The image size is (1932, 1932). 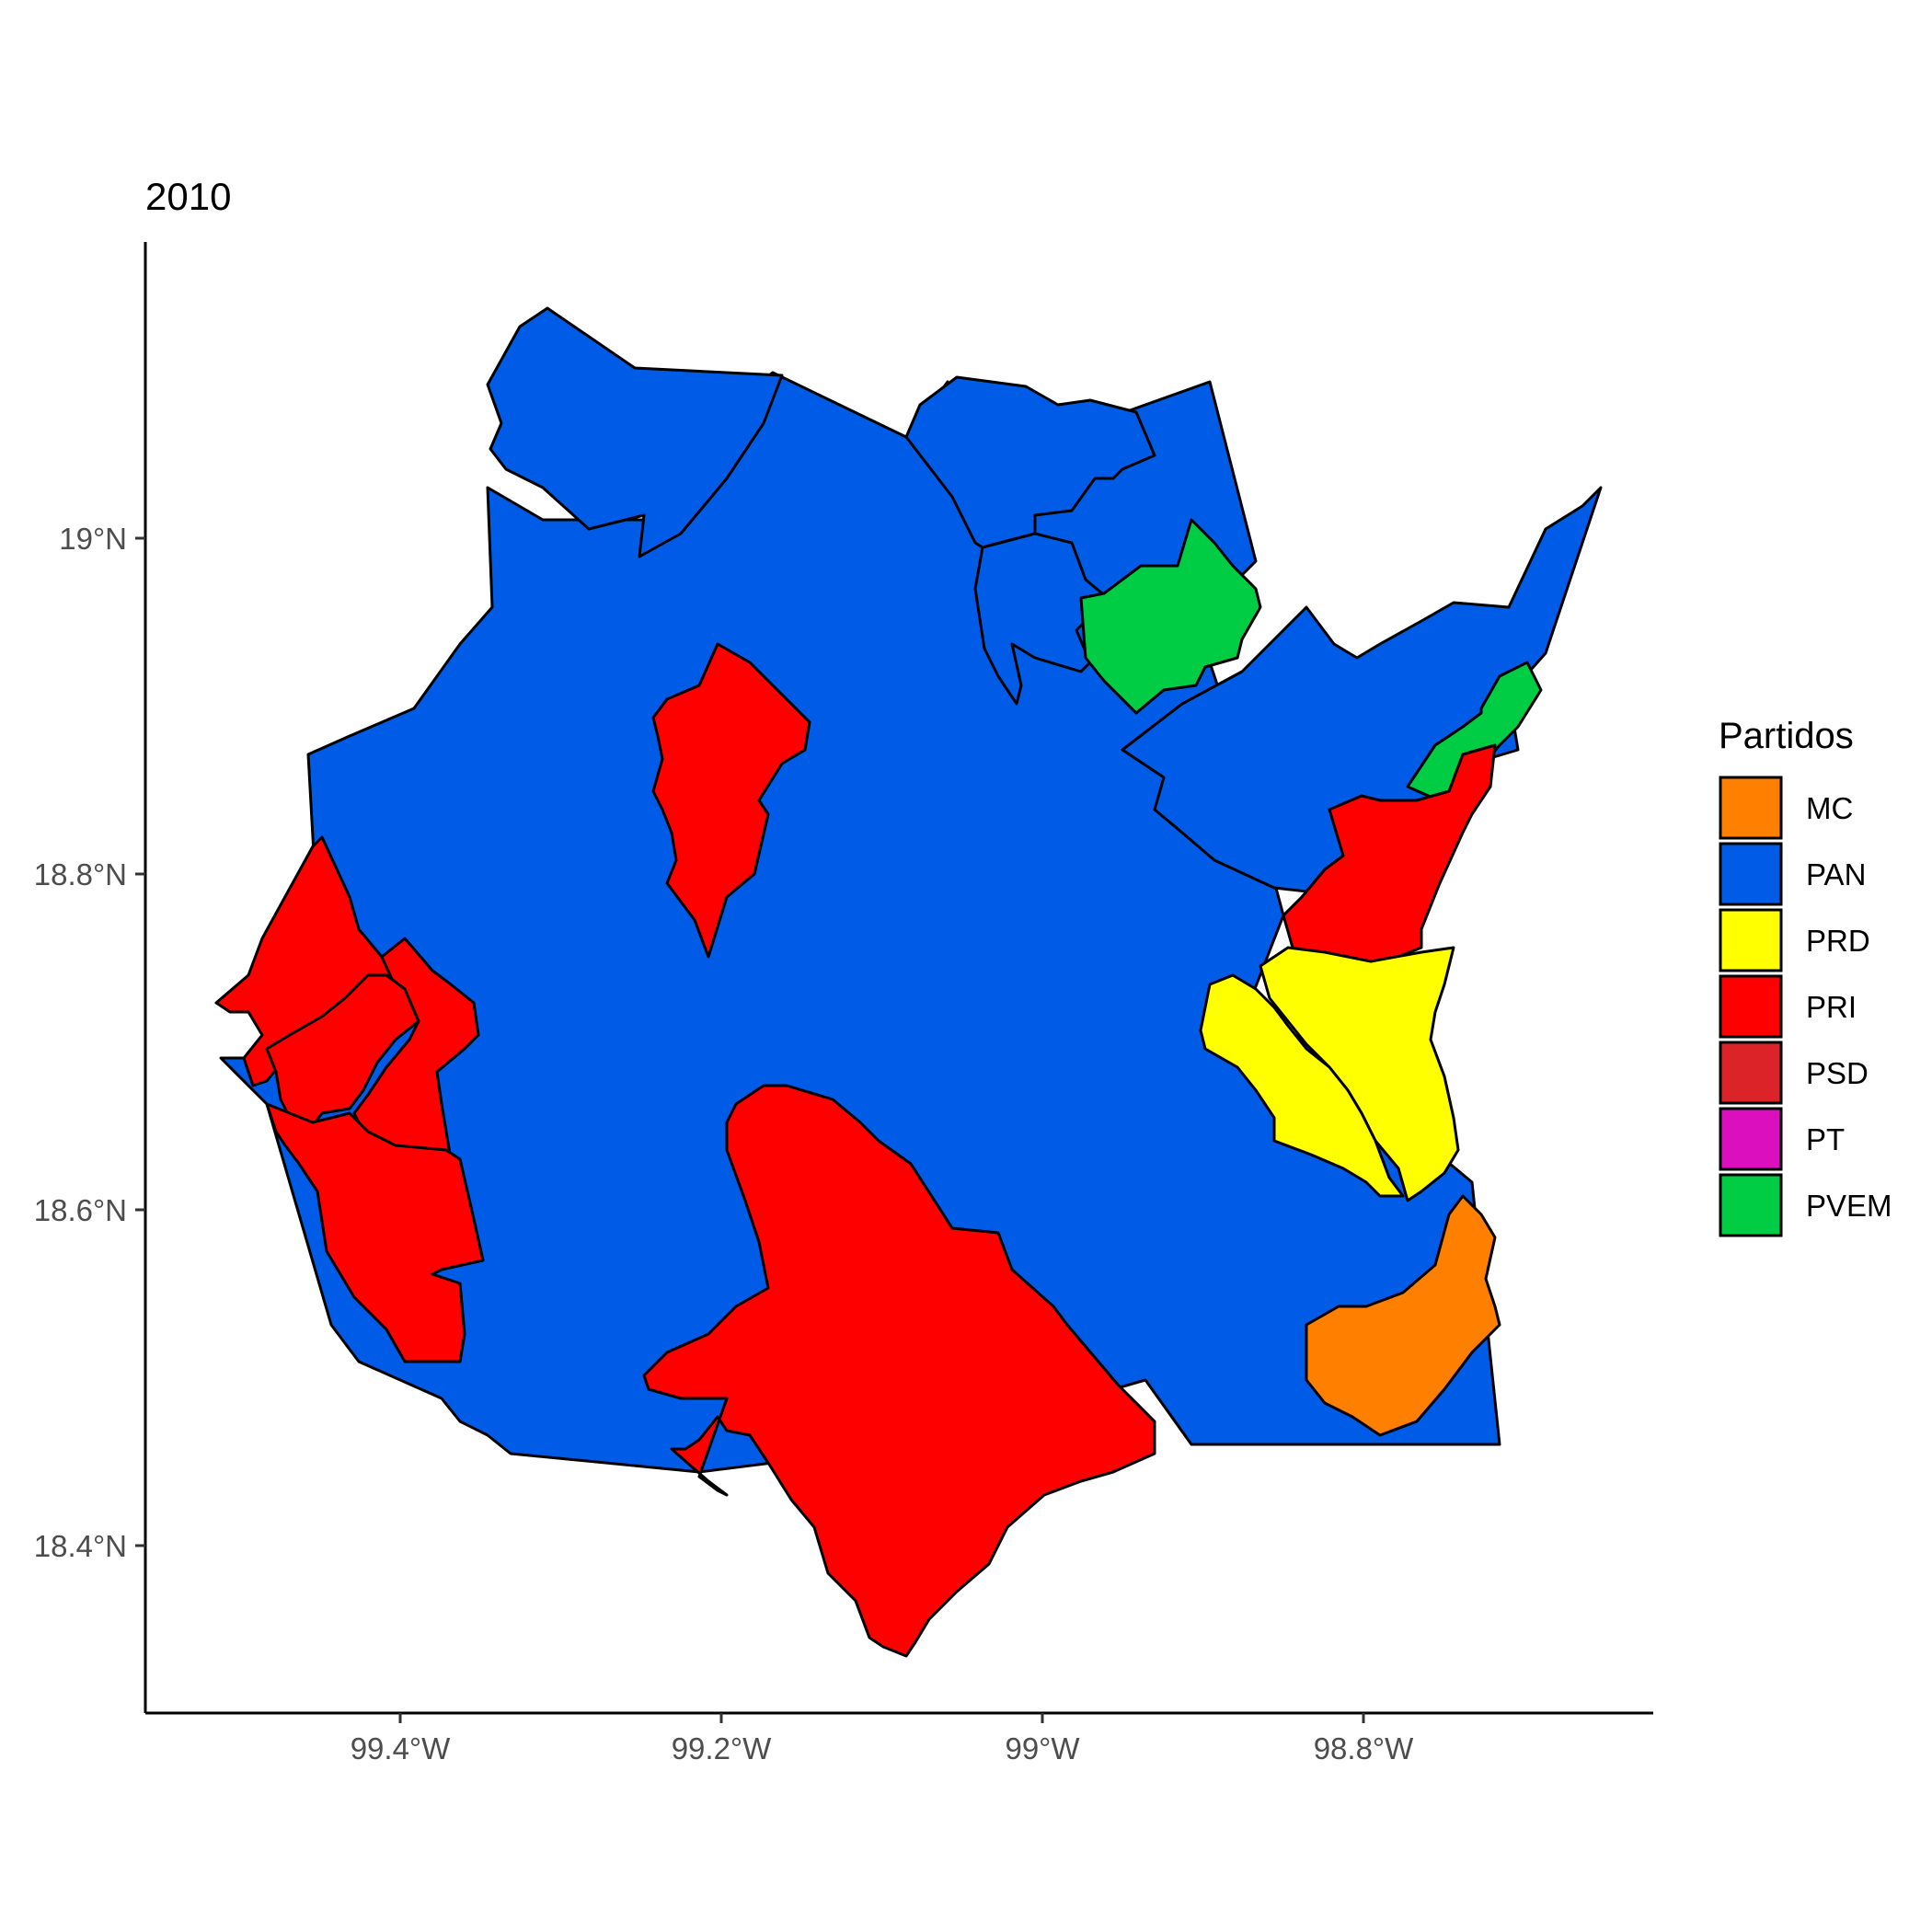 I want to click on y-axis-ticks: 19°N 18.8°N 18.6°N 18.4°N, so click(x=89, y=1042).